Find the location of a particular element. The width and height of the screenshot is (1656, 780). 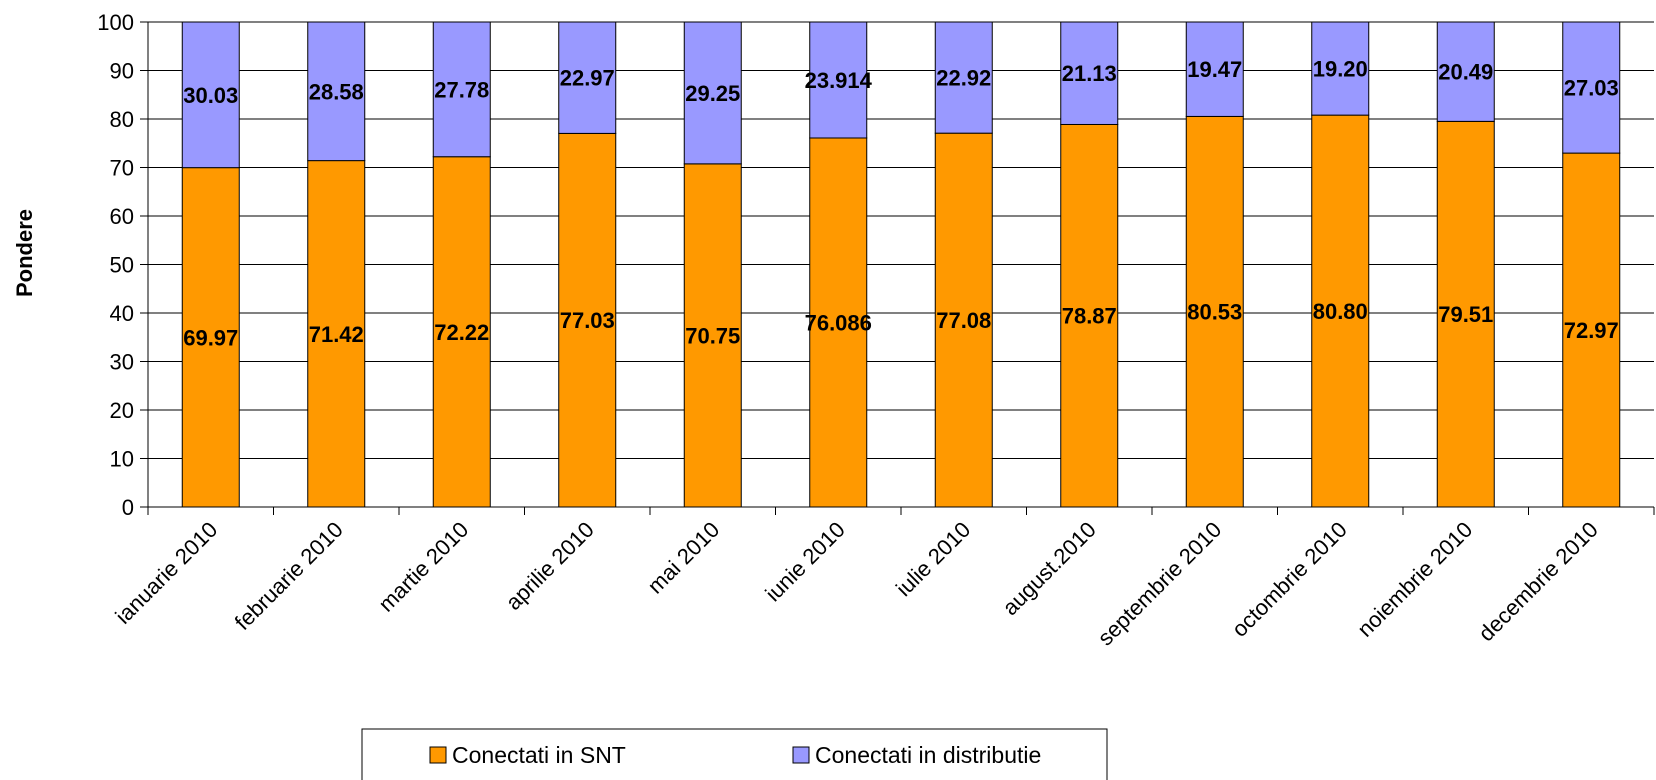

y-axis-title: Pondere is located at coordinates (24, 253).